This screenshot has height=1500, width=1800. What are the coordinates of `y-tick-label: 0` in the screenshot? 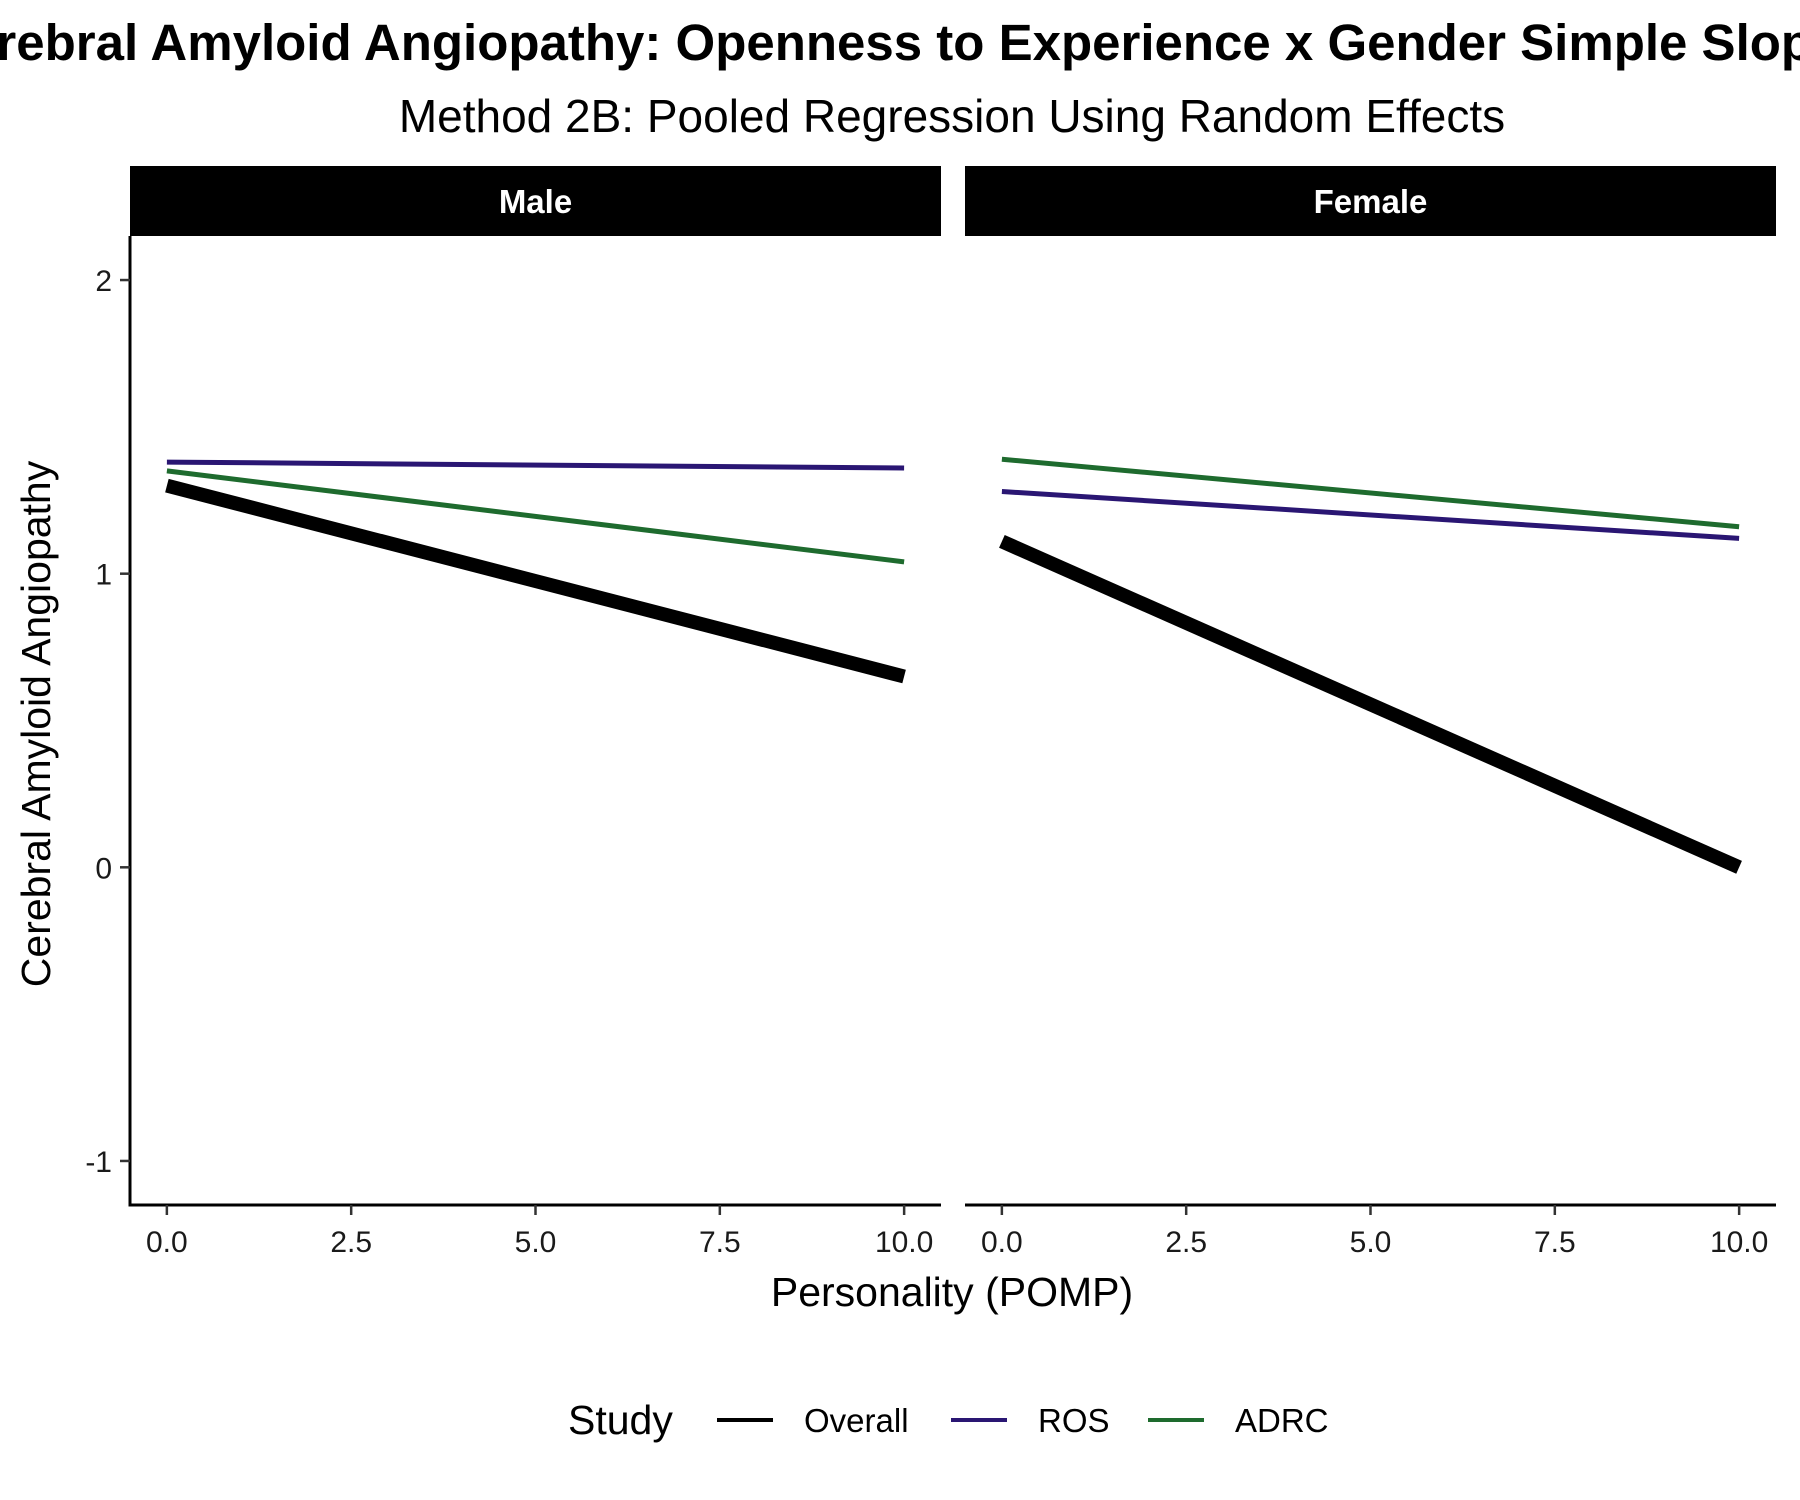 It's located at (103, 868).